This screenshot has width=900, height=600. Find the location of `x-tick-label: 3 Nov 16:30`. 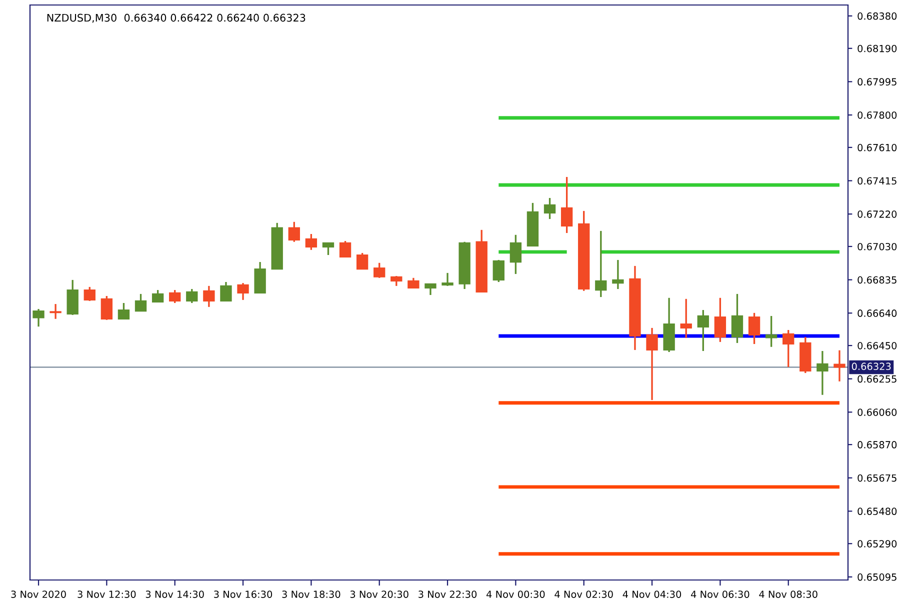

x-tick-label: 3 Nov 16:30 is located at coordinates (243, 594).